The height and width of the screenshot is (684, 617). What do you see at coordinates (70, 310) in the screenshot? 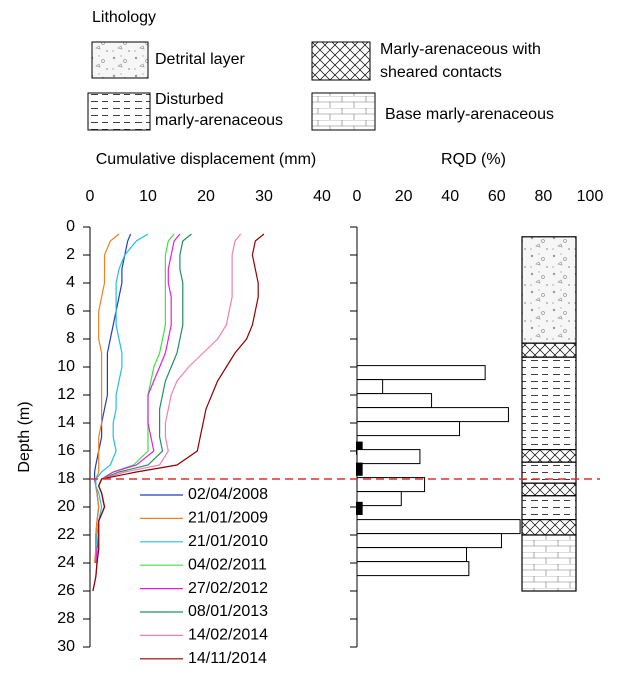
I see `y-tick-label: 6` at bounding box center [70, 310].